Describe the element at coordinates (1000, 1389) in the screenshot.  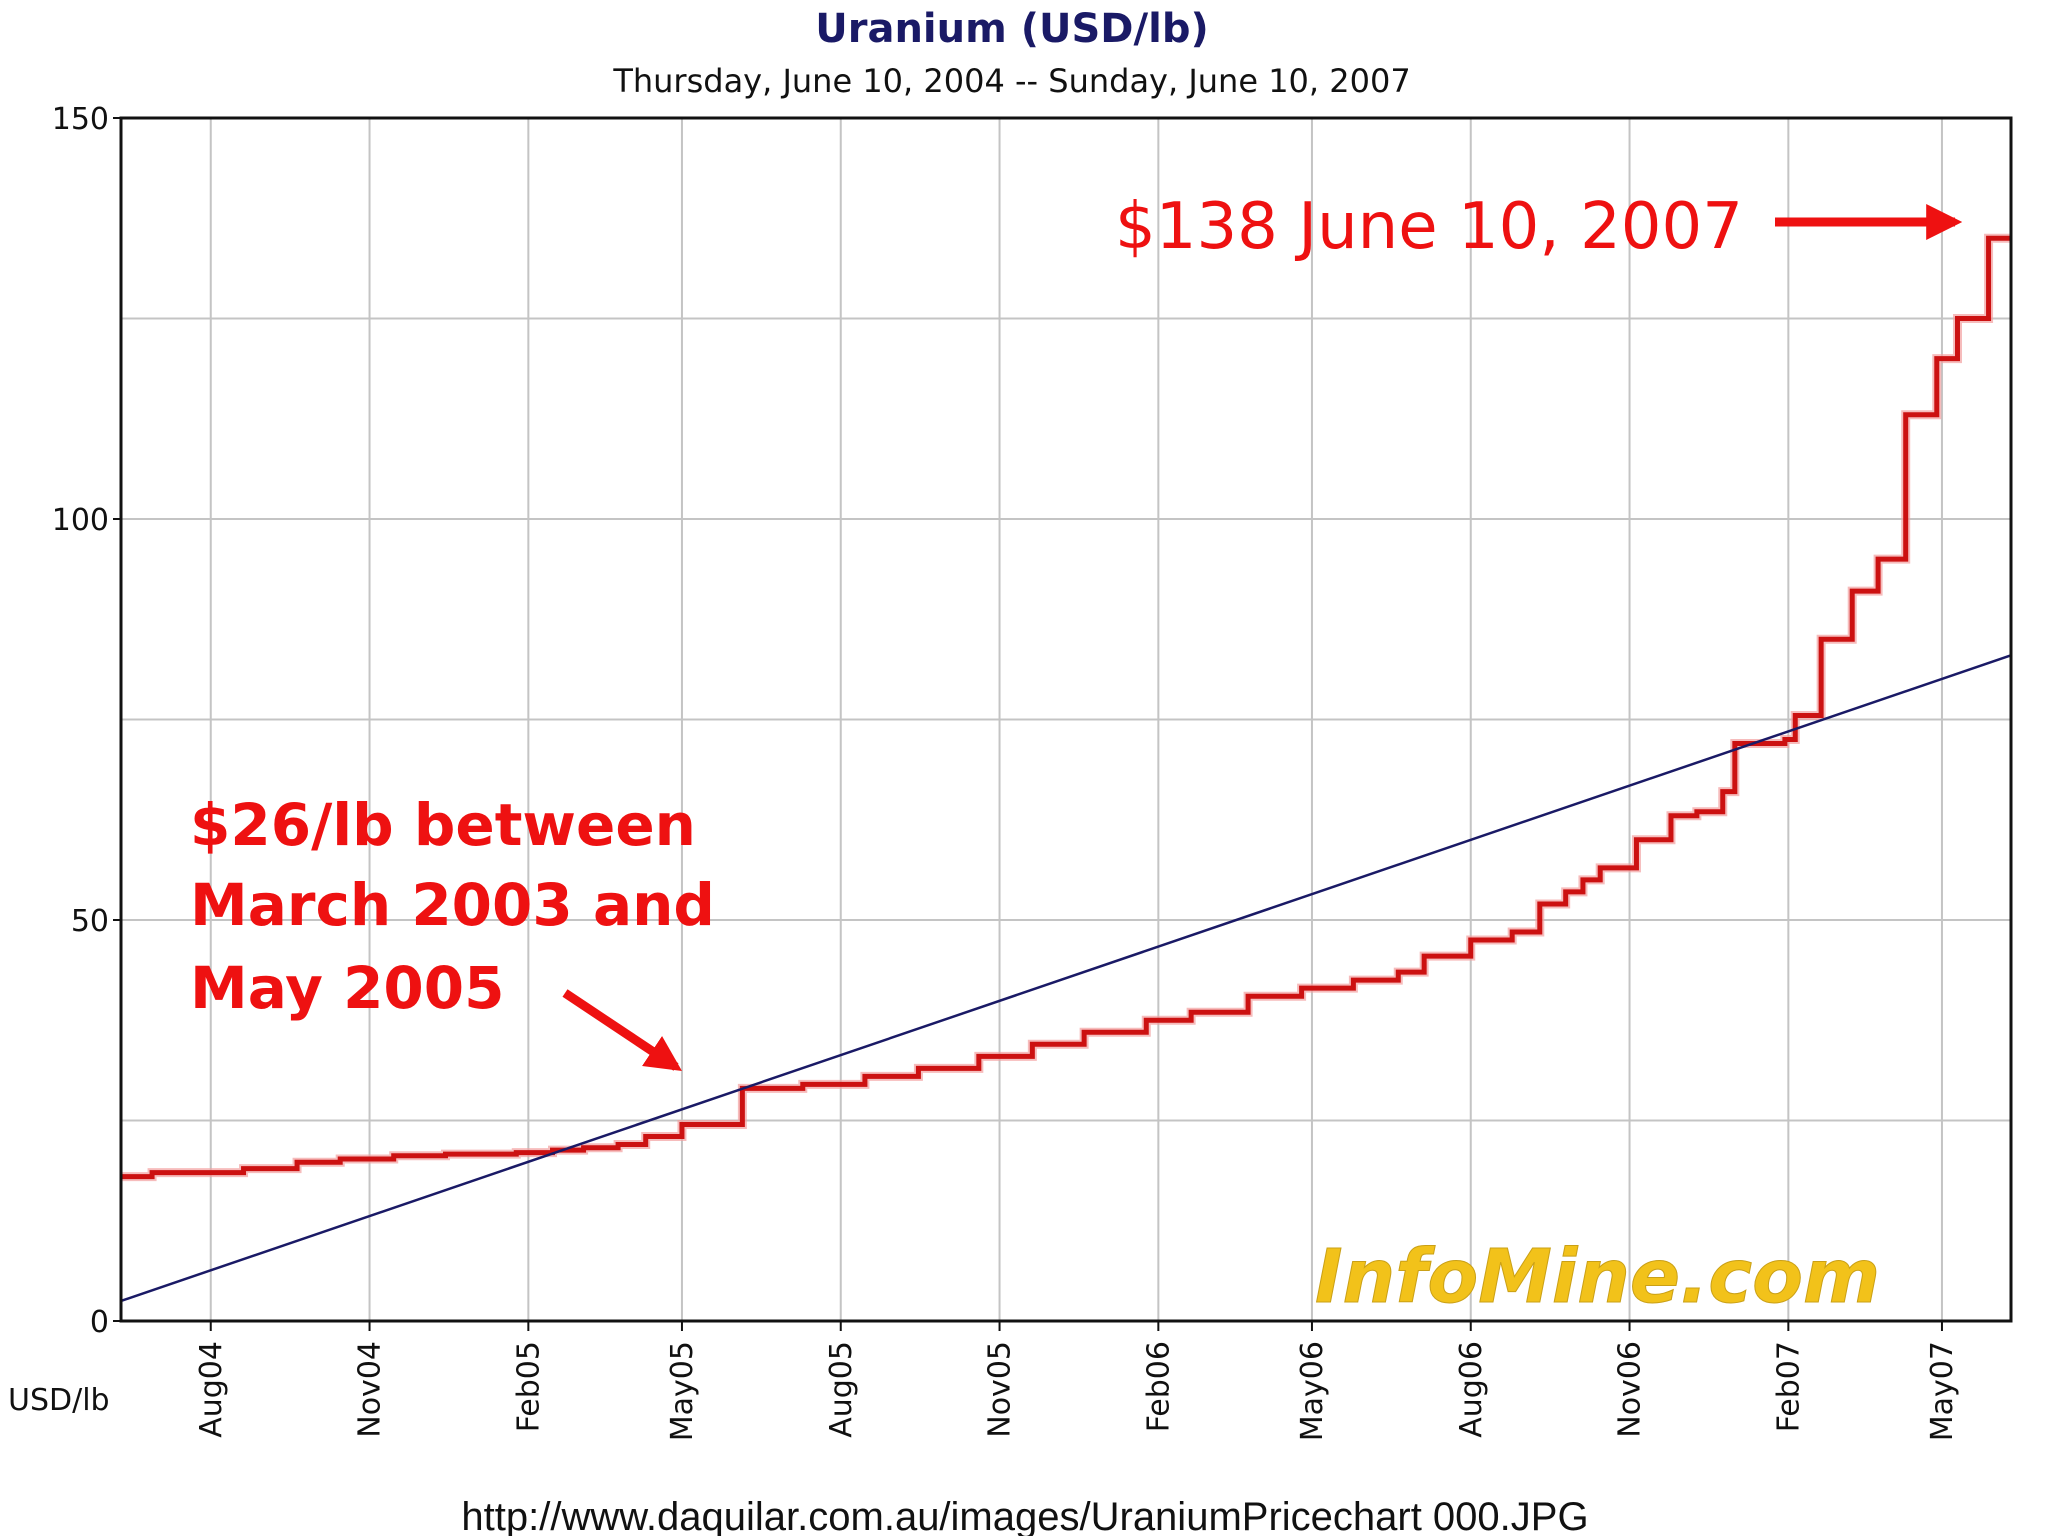
I see `x-tick-label: Nov05` at that location.